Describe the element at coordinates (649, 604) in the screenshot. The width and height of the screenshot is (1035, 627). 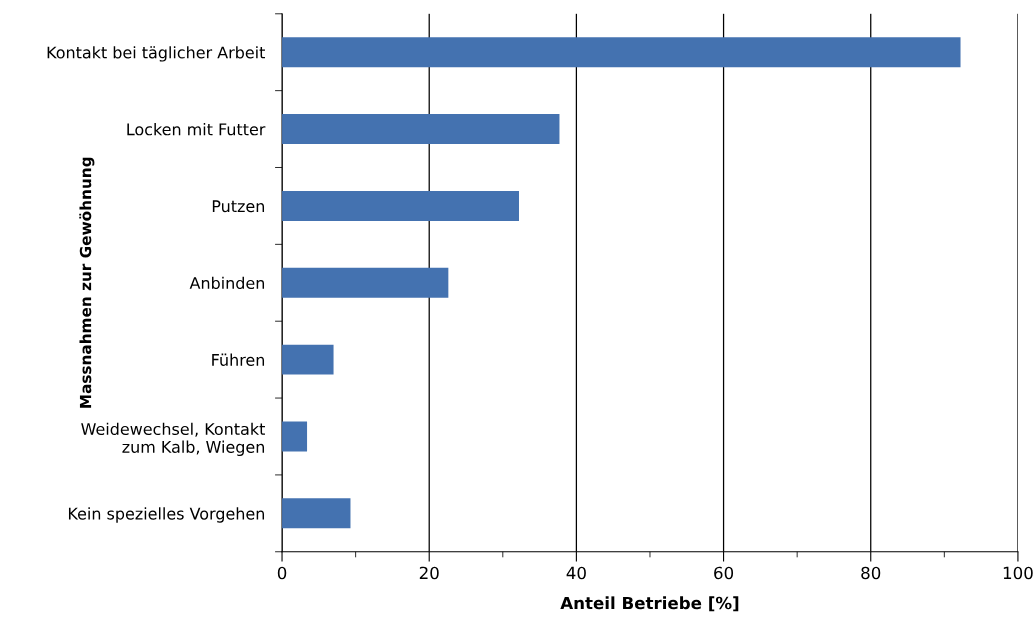
I see `x-axis-title: Anteil Betriebe [%]` at that location.